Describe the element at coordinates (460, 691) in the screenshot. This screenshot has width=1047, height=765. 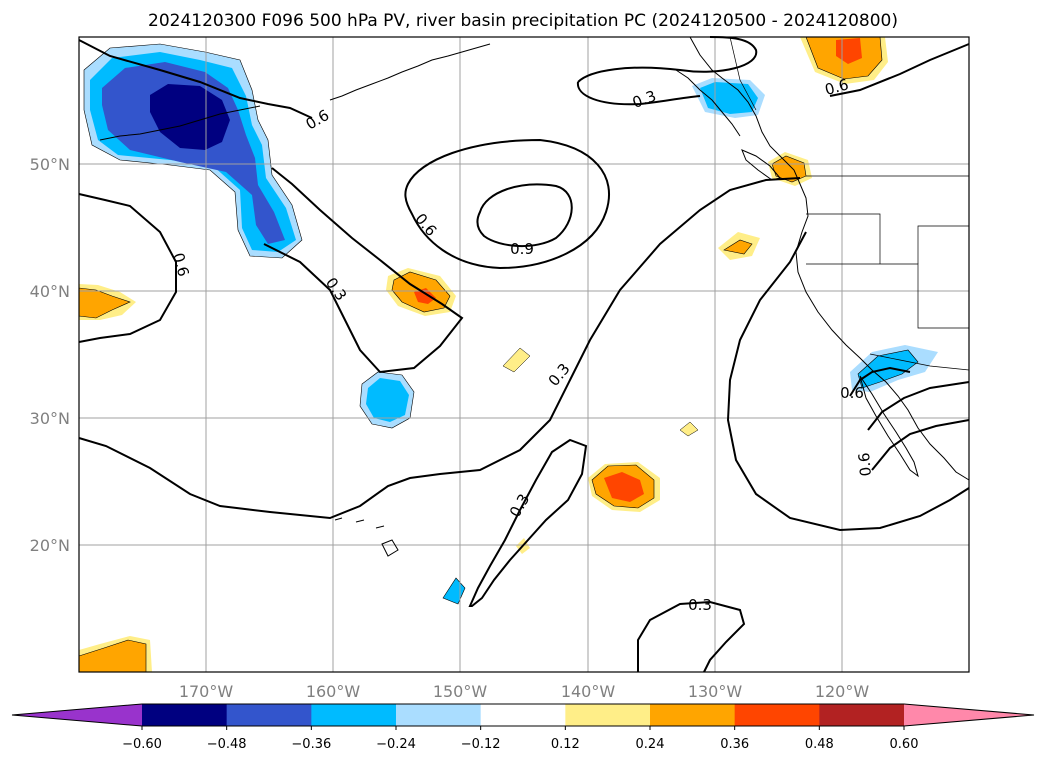
I see `lon-label-150w: 150°W` at that location.